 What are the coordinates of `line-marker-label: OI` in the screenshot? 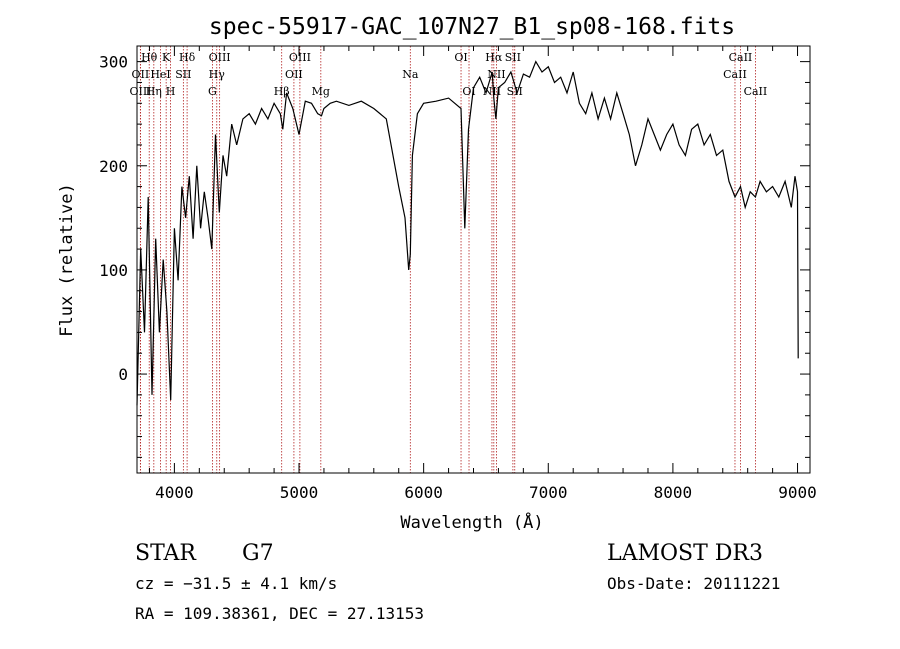 It's located at (460, 57).